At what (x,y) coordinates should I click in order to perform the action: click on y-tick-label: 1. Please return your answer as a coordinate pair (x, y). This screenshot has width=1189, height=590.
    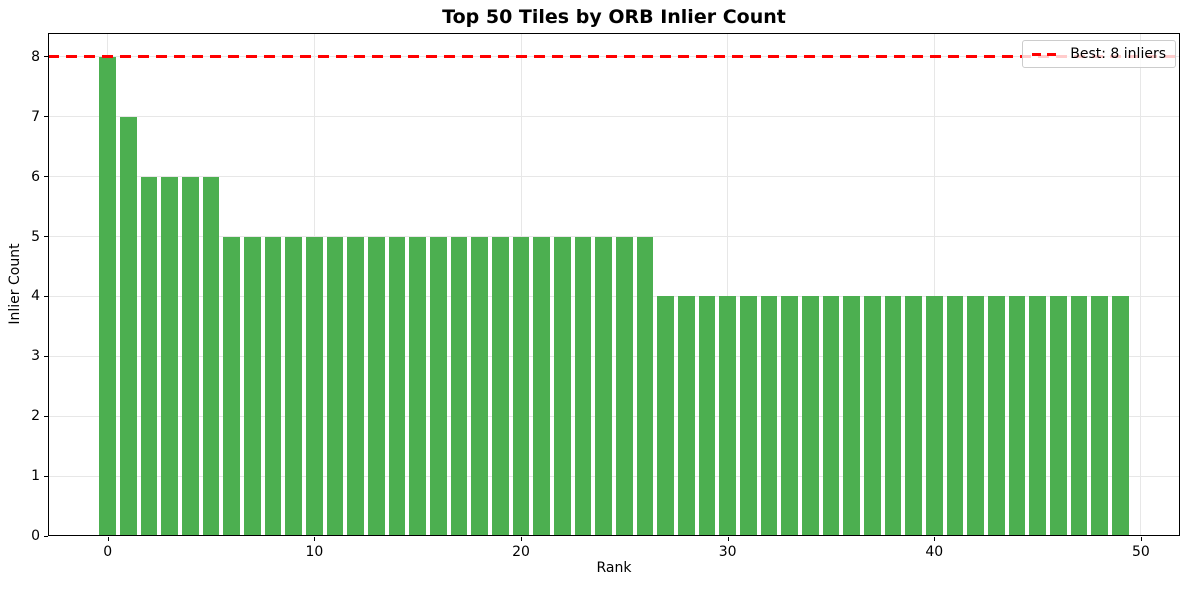
    Looking at the image, I should click on (35, 476).